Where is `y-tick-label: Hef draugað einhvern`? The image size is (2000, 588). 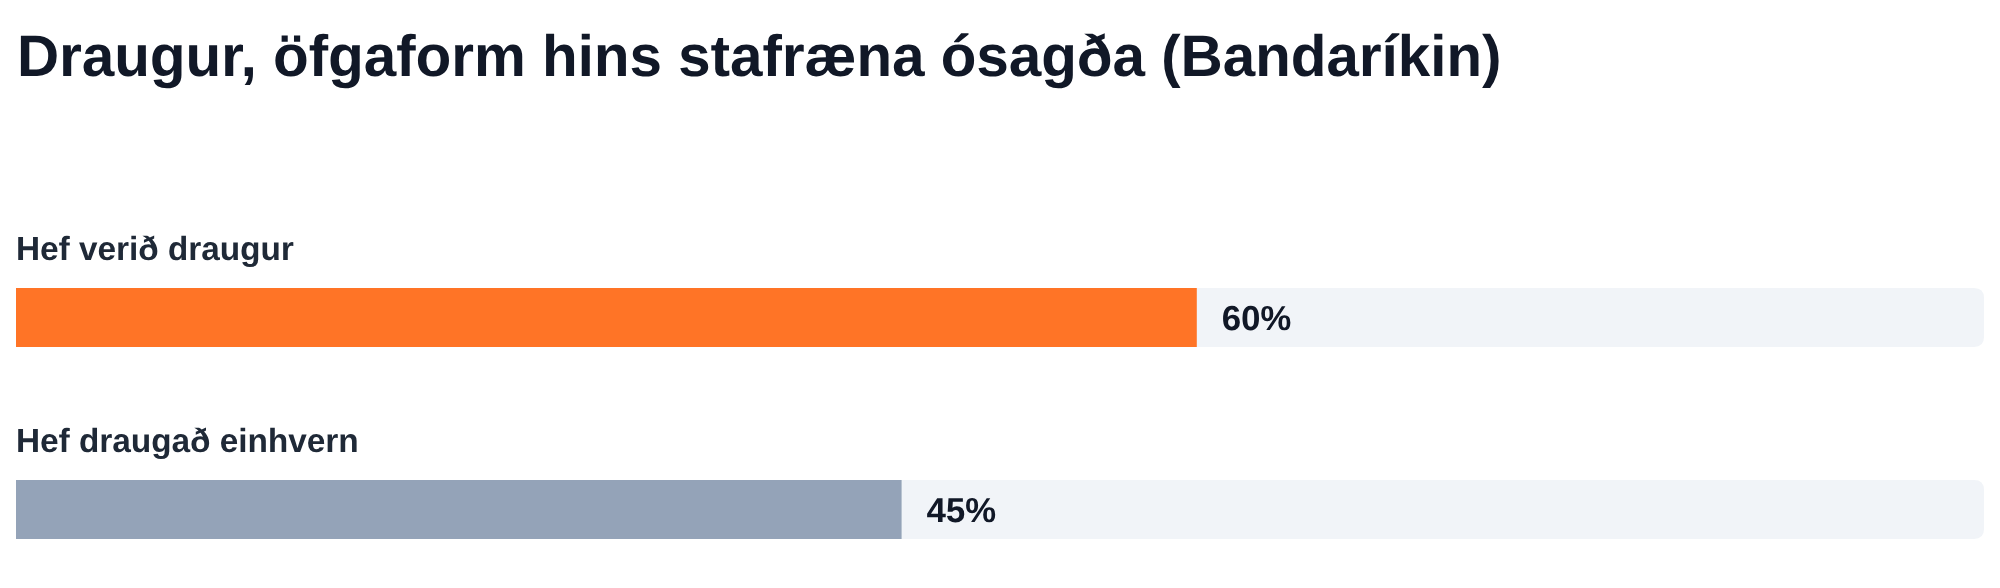 y-tick-label: Hef draugað einhvern is located at coordinates (187, 443).